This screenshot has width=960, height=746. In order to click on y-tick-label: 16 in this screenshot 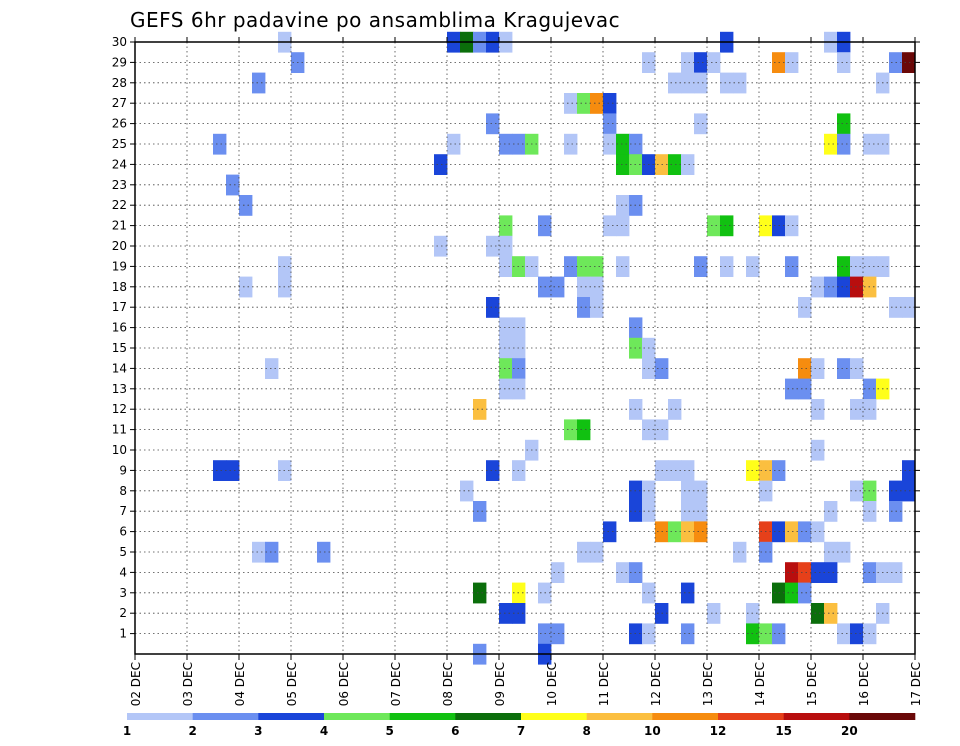, I will do `click(119, 328)`.